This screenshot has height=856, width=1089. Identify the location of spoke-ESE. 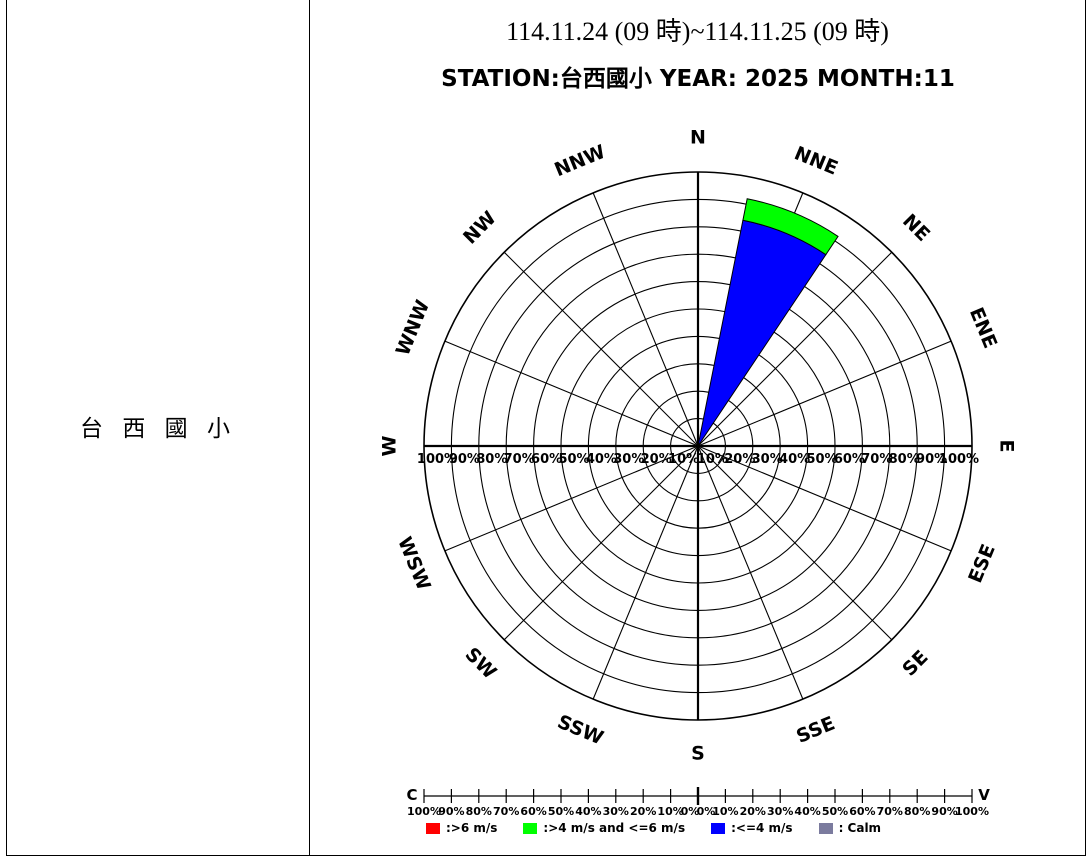
(824, 498).